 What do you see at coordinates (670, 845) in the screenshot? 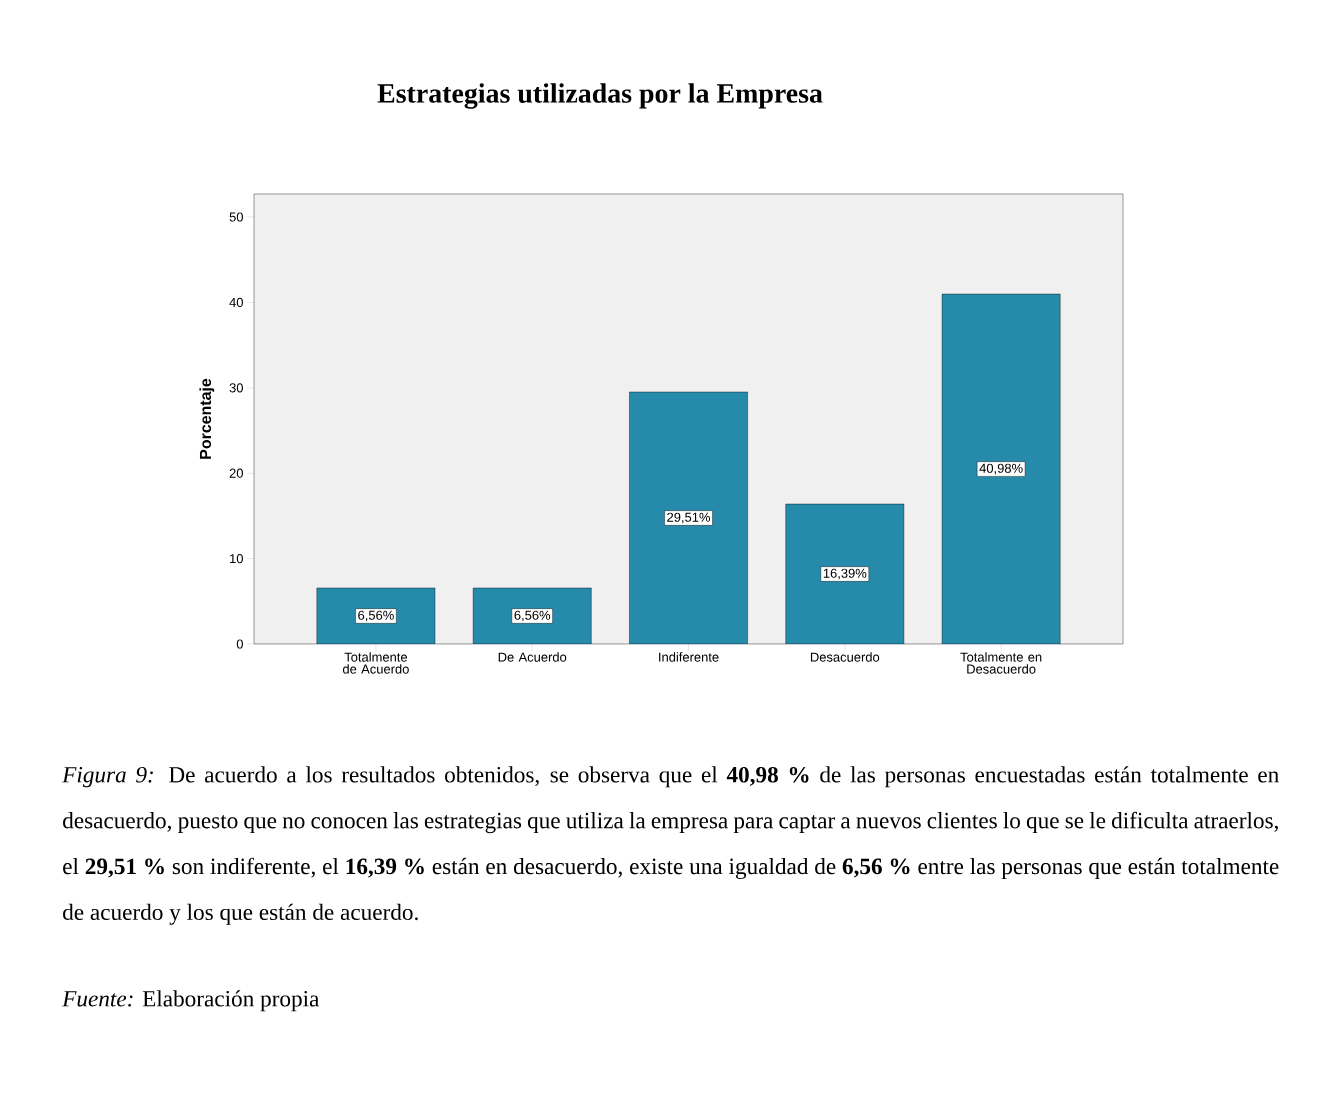
I see `text: Figura 9: De acuerdo a los resultados obtenidos, se observa que el 40,98 % de las personas encuestadas están totalmente en desacuerdo, puesto que no conocen las estrategias que utiliza la empresa para captar a nuevos clientes lo que se le dificulta atraerlos, el 29,51 % son indiferente, el 16,39 % están en desacuerdo, existe una igualdad de 6,56 % entre las personas que están totalmente de acuerdo y los que están de acuerdo.` at bounding box center [670, 845].